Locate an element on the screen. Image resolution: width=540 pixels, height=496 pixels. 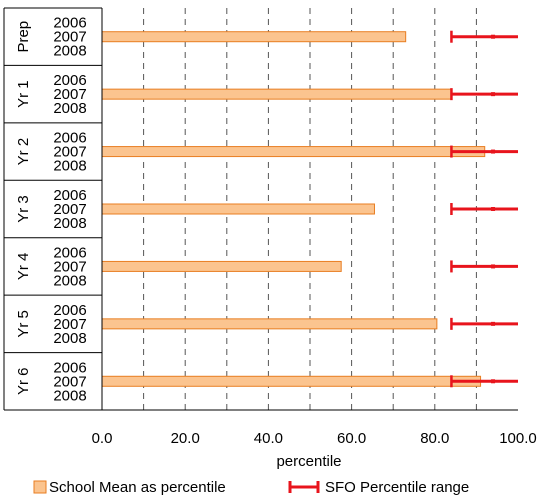
group-label: Prep is located at coordinates (23, 37).